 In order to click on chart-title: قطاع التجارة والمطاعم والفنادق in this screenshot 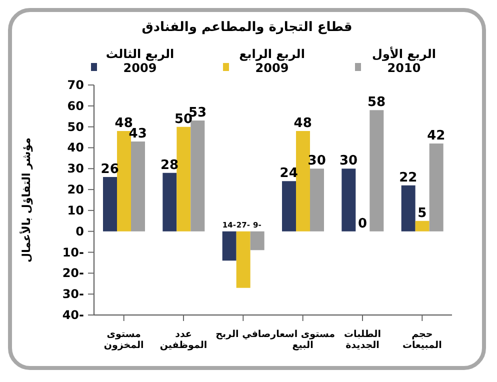, I will do `click(247, 27)`.